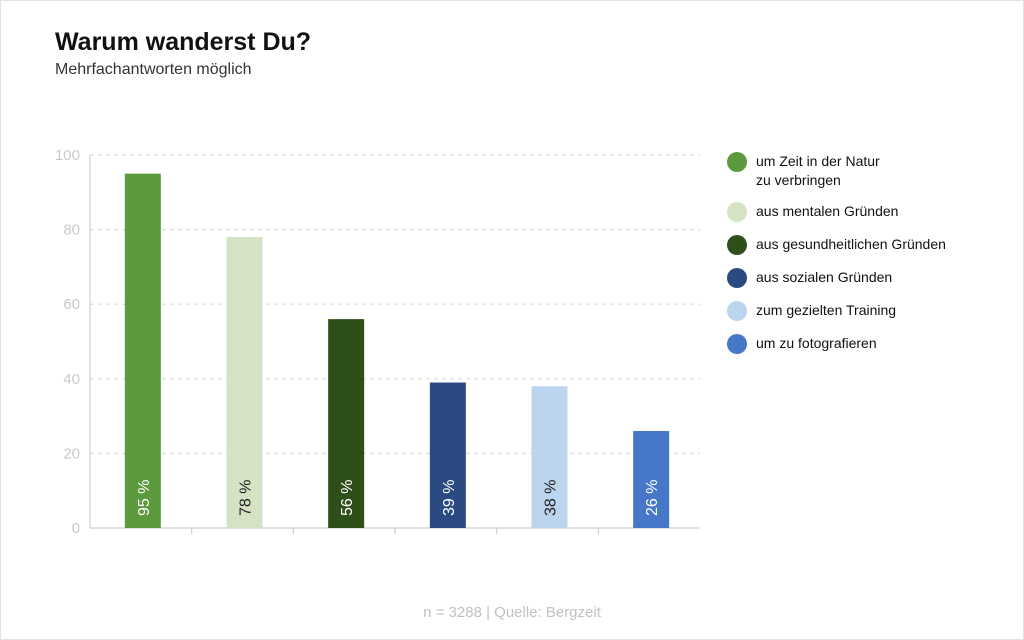 This screenshot has height=640, width=1024. I want to click on legend-item: um zu fotografieren, so click(872, 344).